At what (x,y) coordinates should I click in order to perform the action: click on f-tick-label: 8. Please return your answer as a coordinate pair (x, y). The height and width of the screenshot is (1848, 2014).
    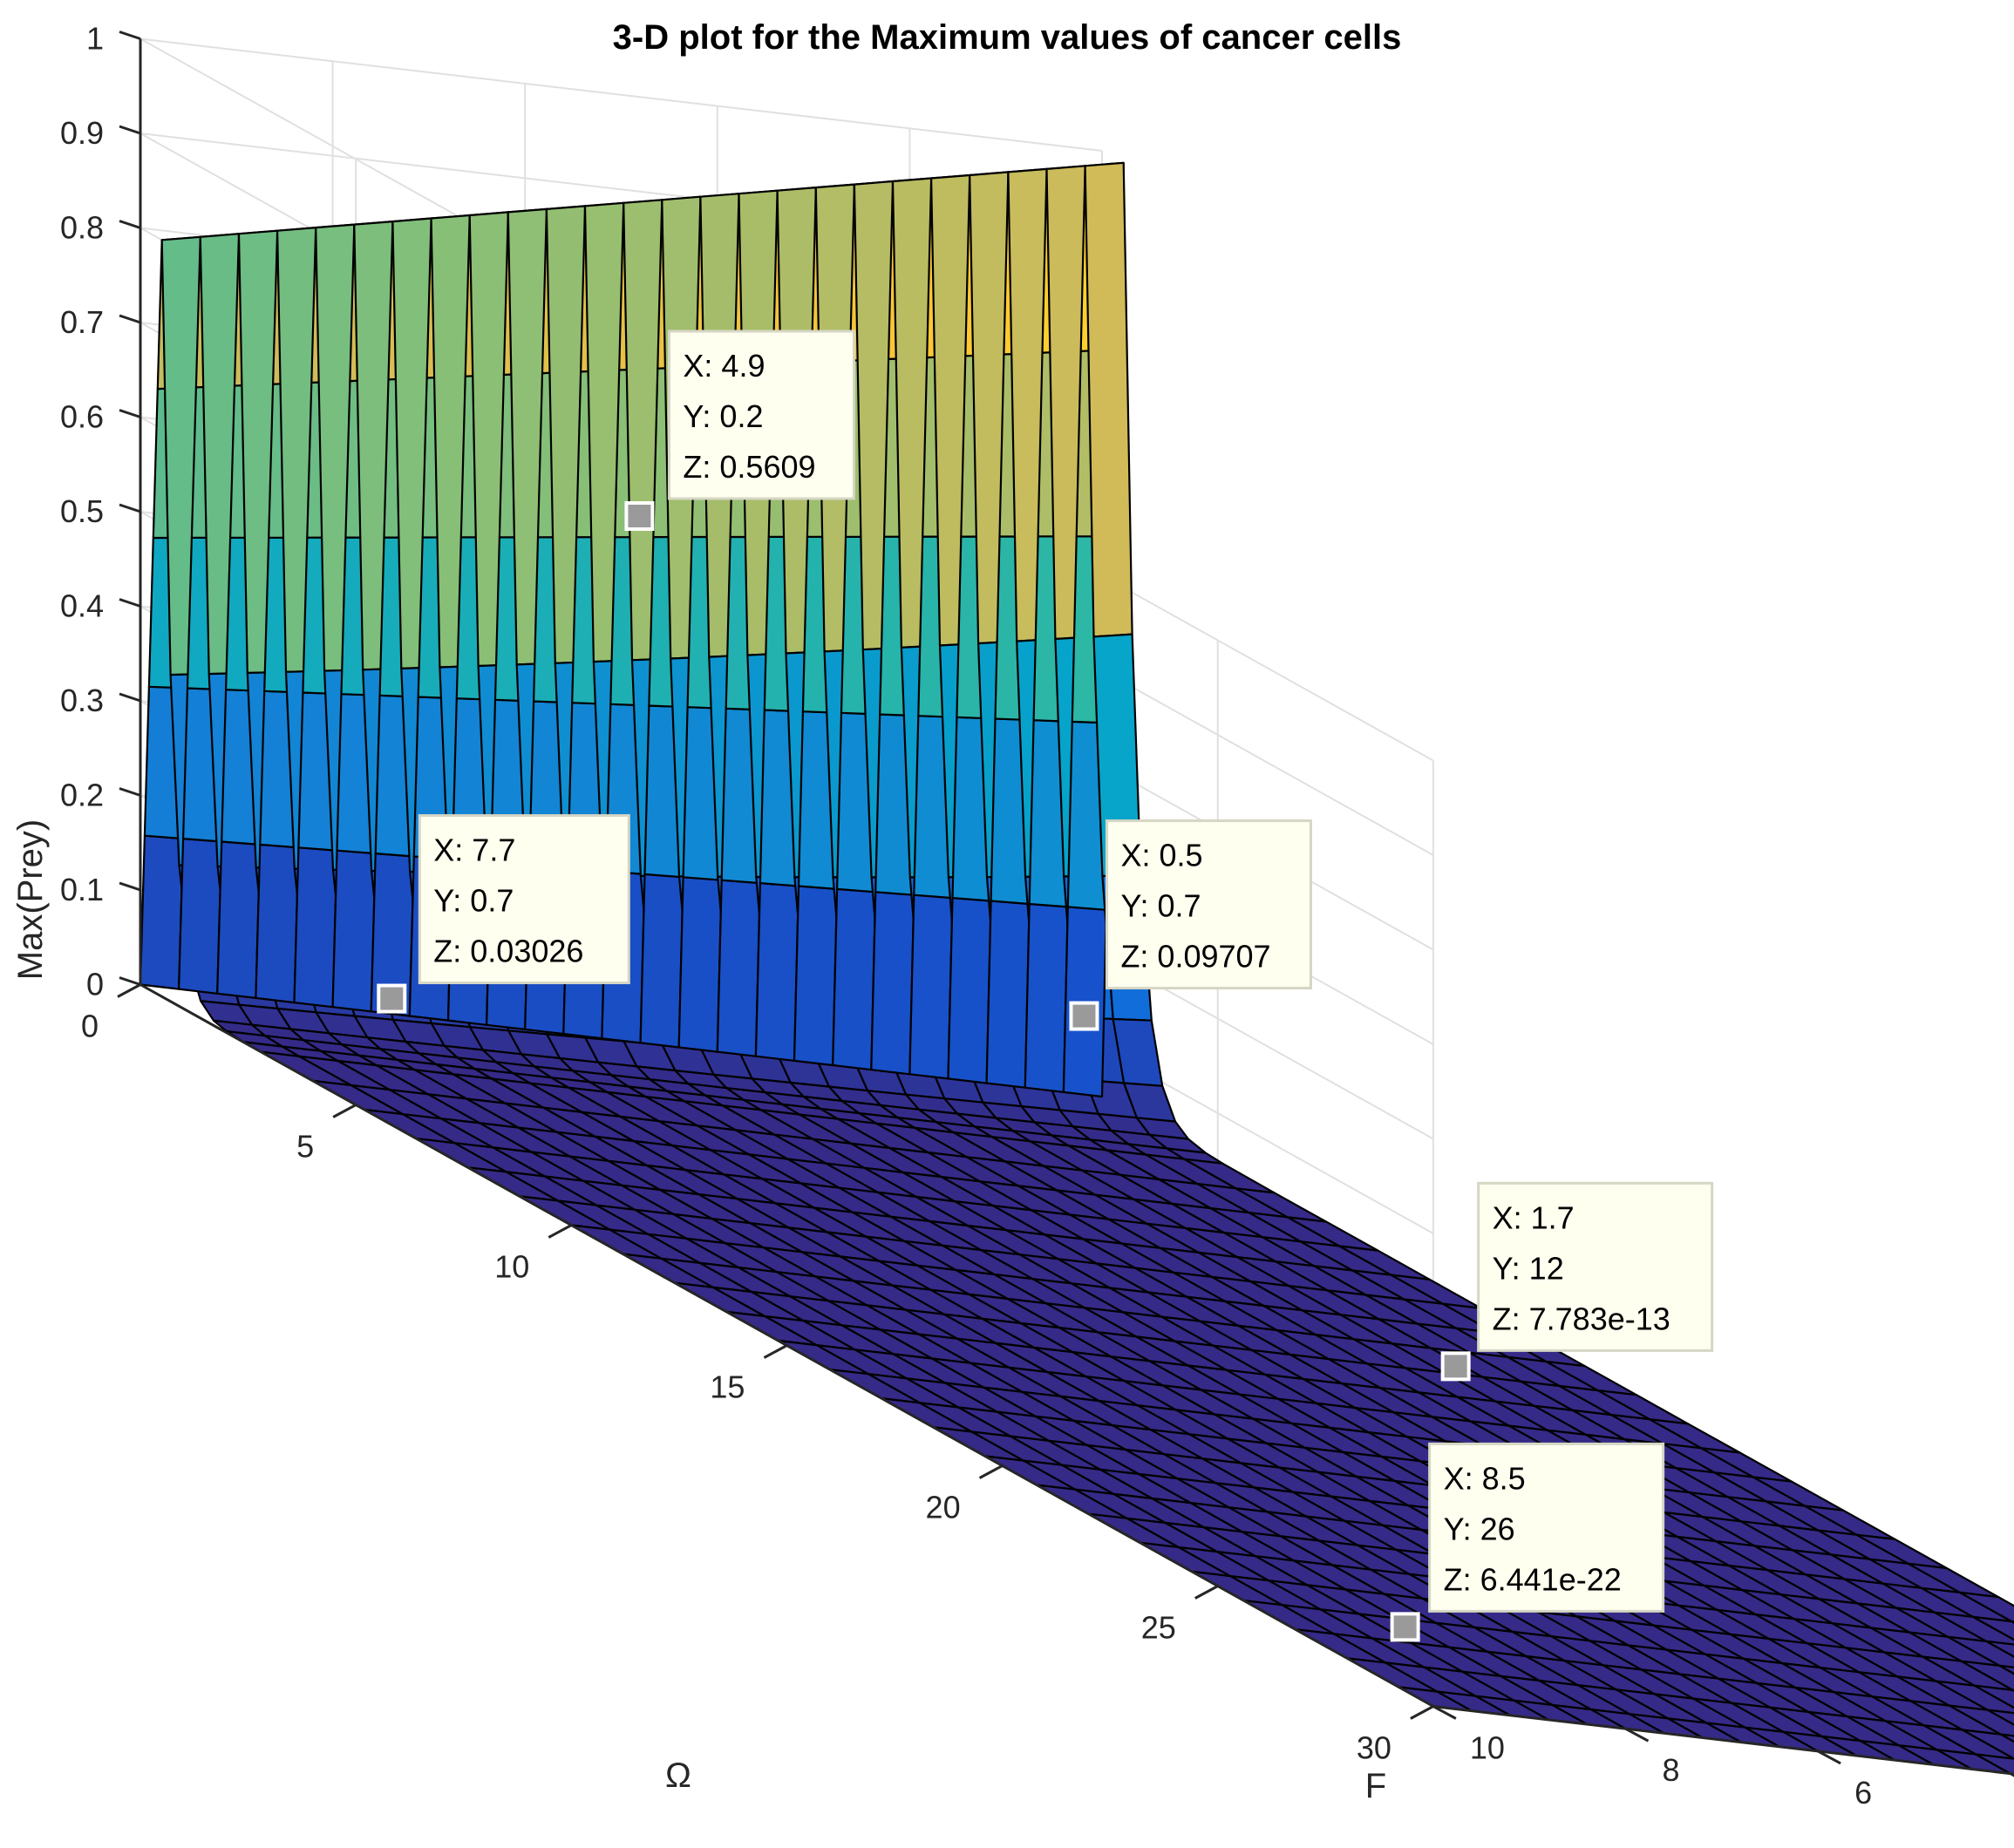
    Looking at the image, I should click on (1671, 1770).